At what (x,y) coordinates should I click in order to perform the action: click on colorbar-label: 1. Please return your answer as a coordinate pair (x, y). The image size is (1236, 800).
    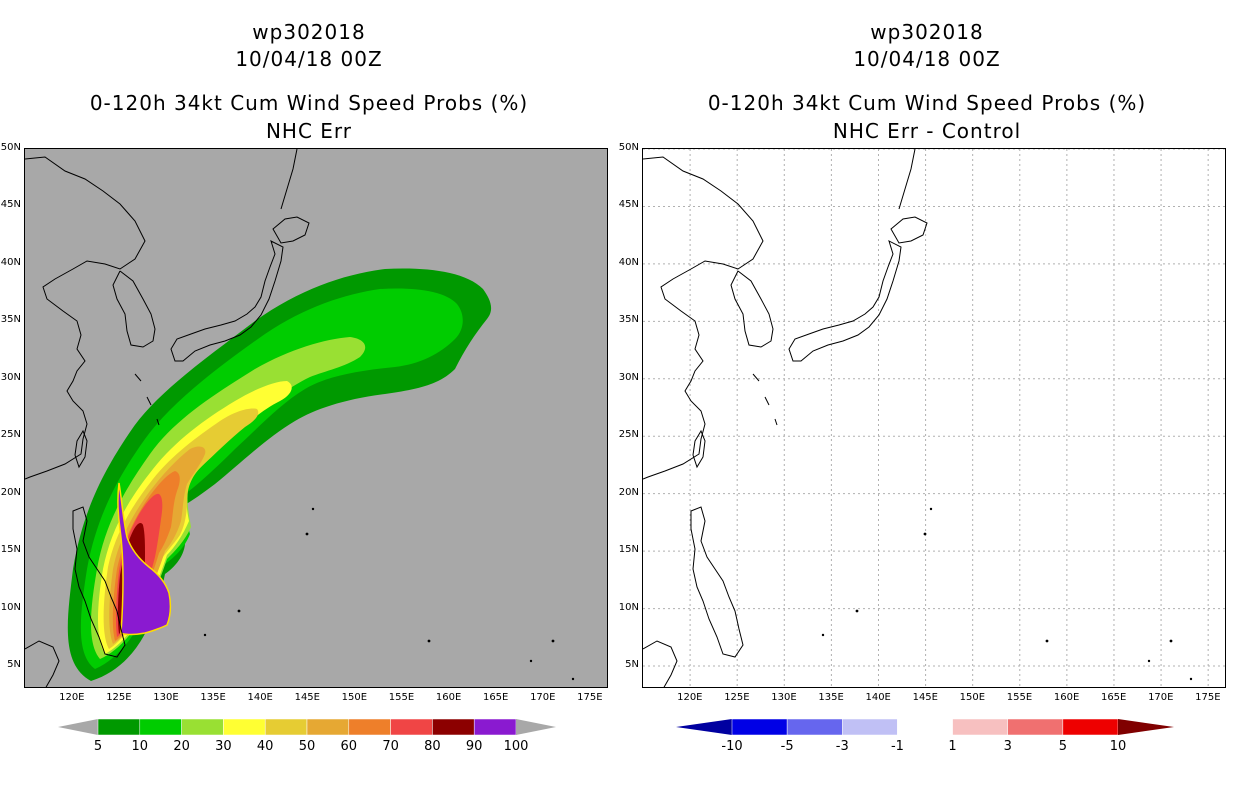
    Looking at the image, I should click on (952, 746).